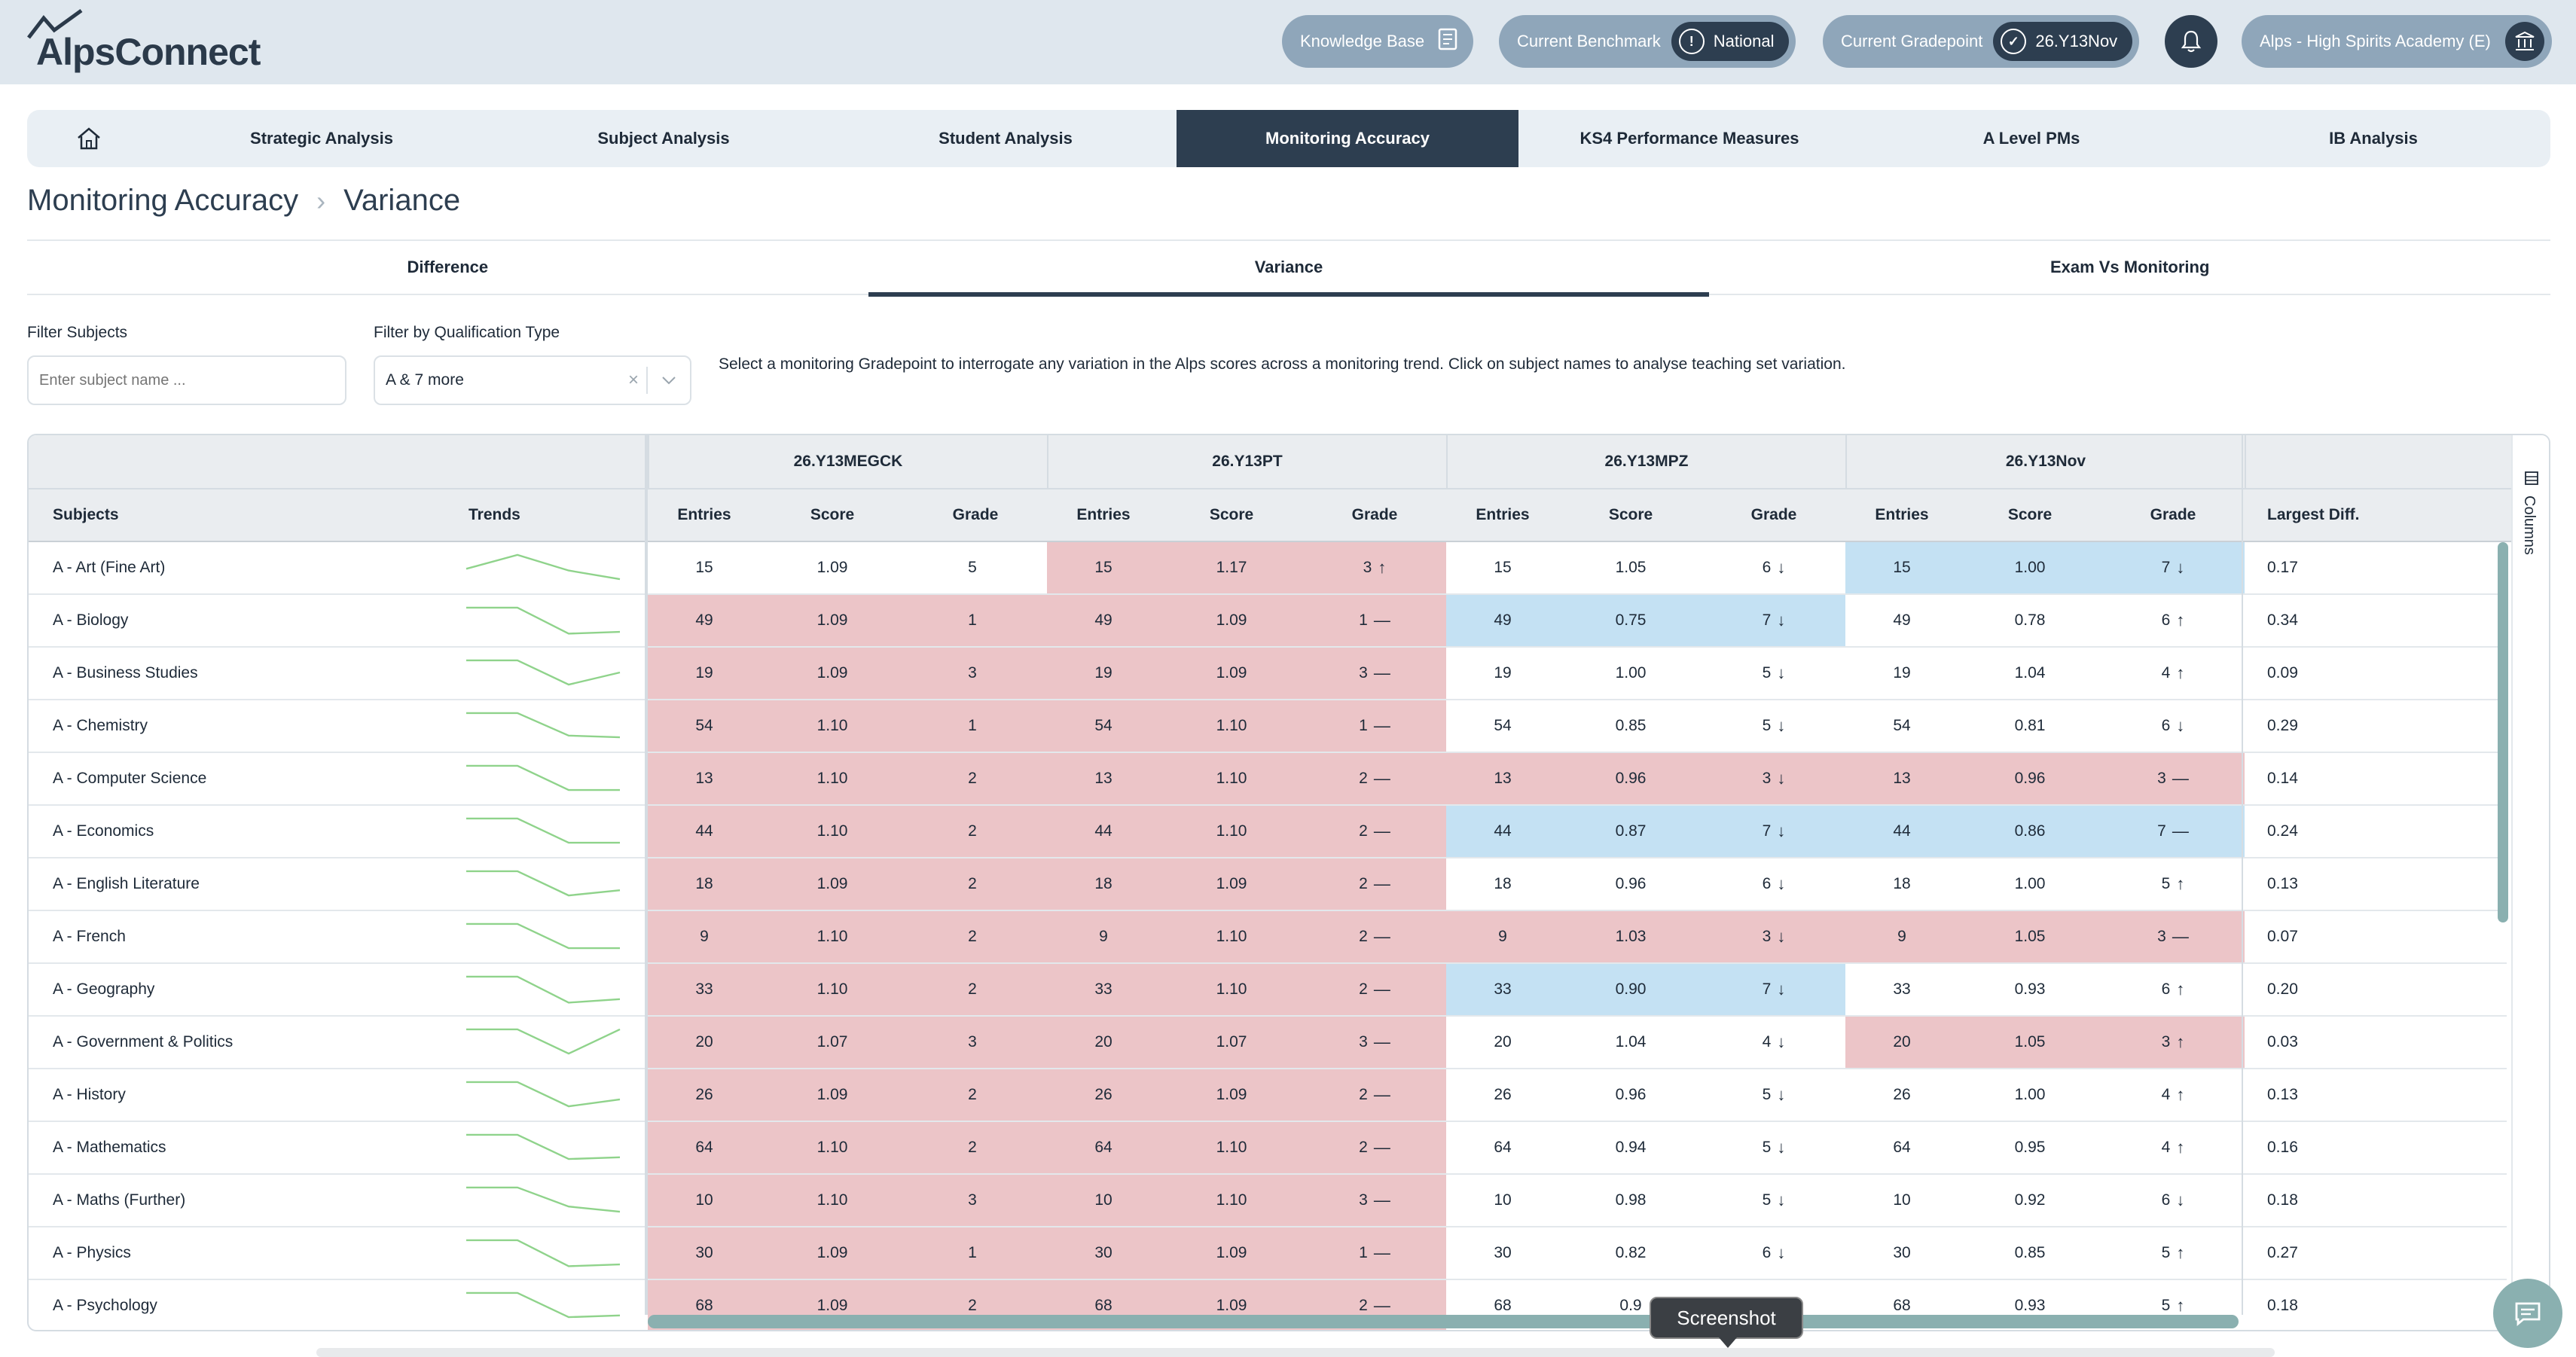 The image size is (2576, 1357). Describe the element at coordinates (2530, 882) in the screenshot. I see `columns-panel-toggle: Columns` at that location.